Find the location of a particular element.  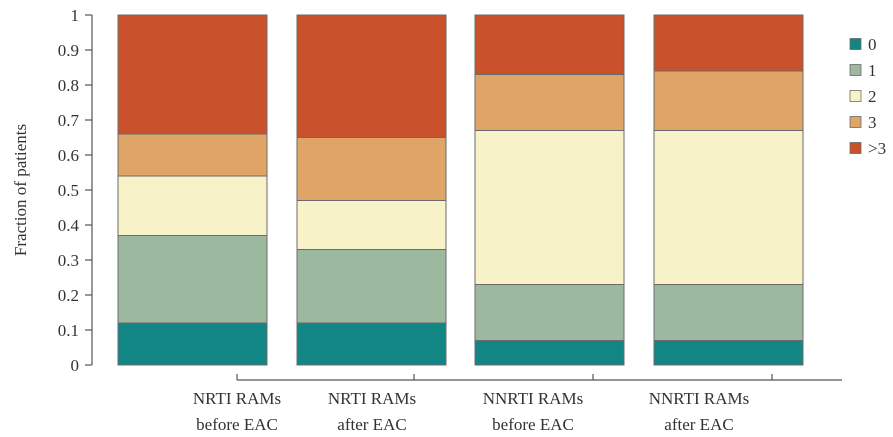

legend-label: >3 is located at coordinates (877, 148).